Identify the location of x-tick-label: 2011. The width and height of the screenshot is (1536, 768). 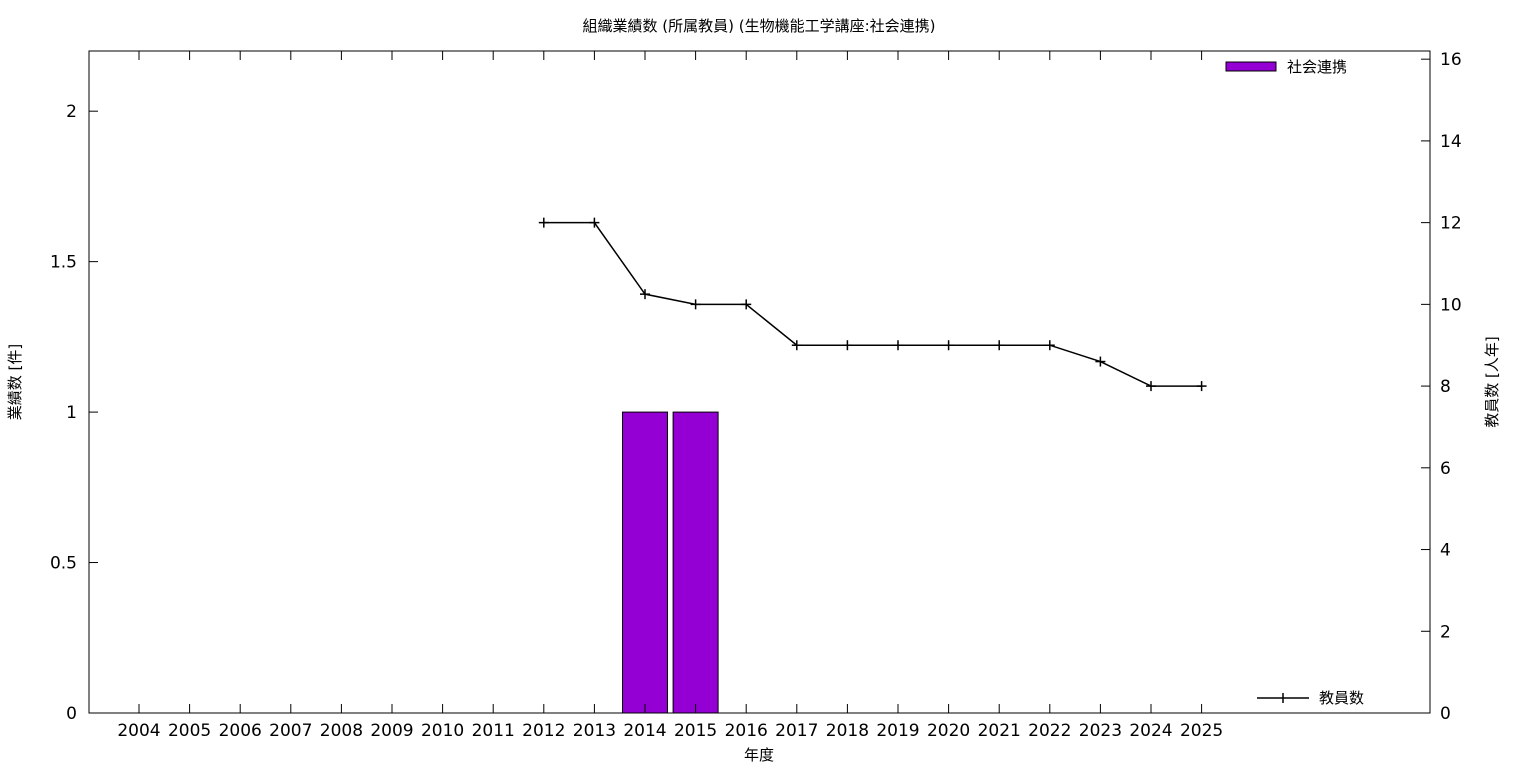
(493, 731).